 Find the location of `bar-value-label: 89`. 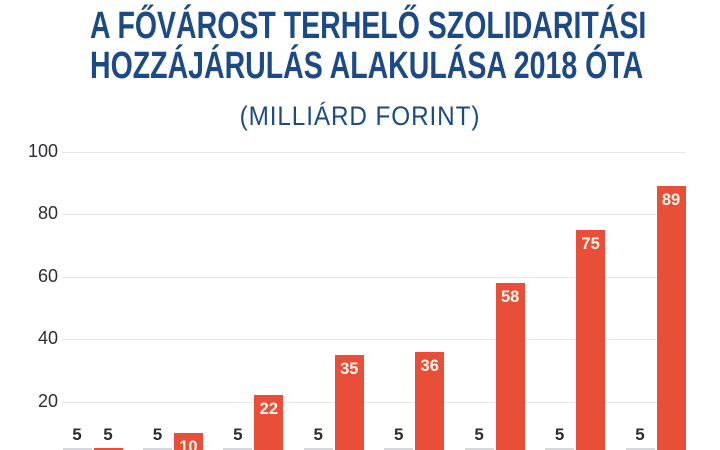

bar-value-label: 89 is located at coordinates (671, 199).